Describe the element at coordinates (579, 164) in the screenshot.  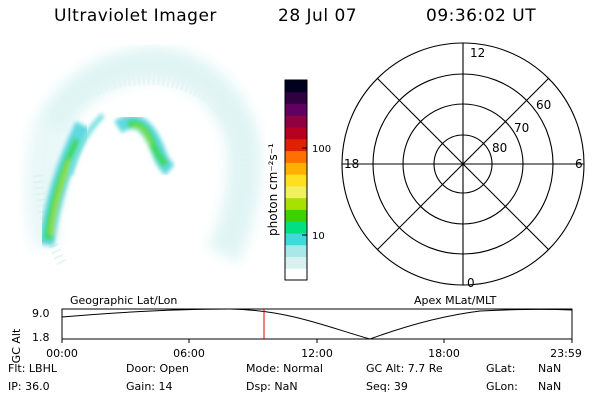
I see `mlt-label-6: 6` at that location.